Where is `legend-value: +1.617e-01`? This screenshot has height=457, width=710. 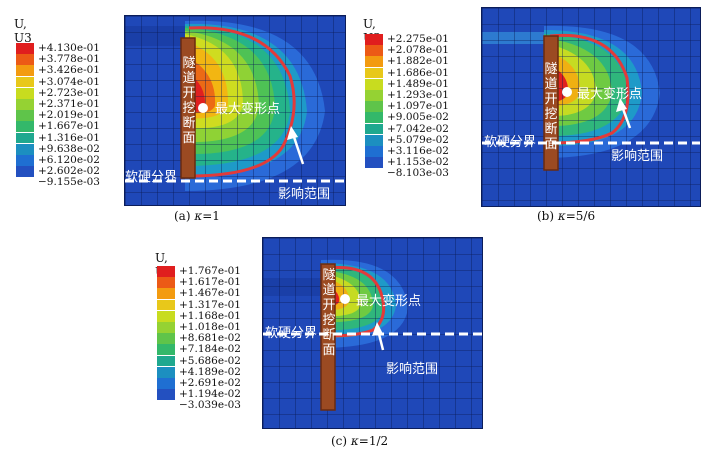 legend-value: +1.617e-01 is located at coordinates (210, 282).